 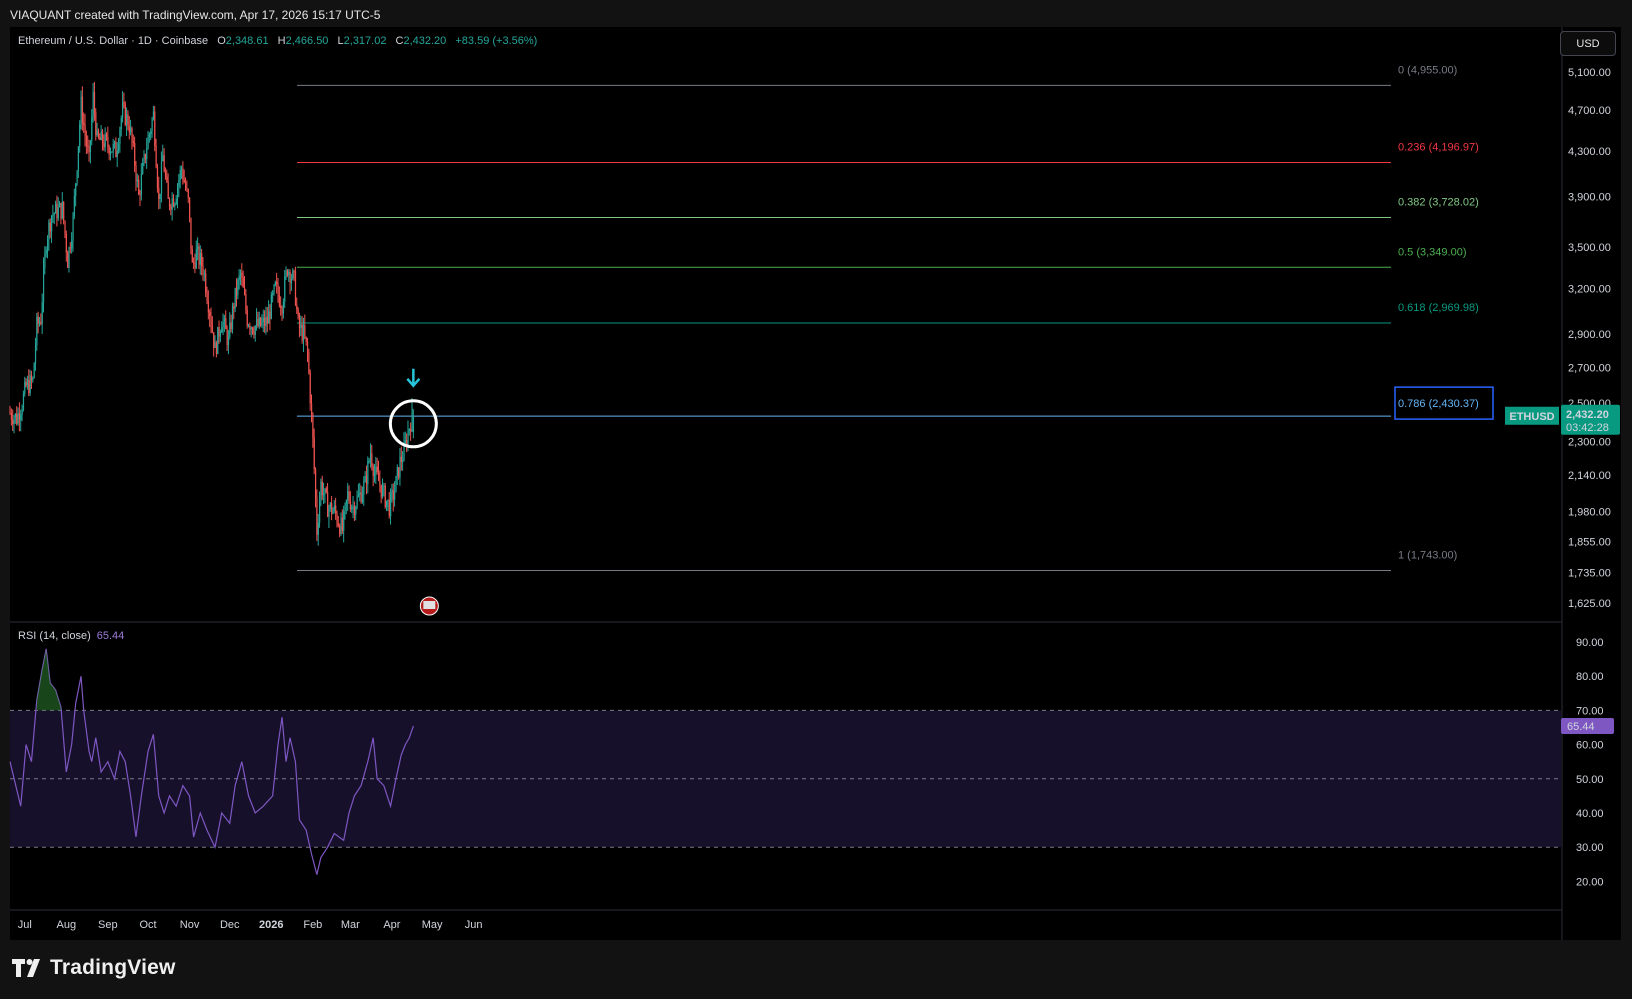 What do you see at coordinates (1589, 574) in the screenshot?
I see `price-axis-label: 1,735.00` at bounding box center [1589, 574].